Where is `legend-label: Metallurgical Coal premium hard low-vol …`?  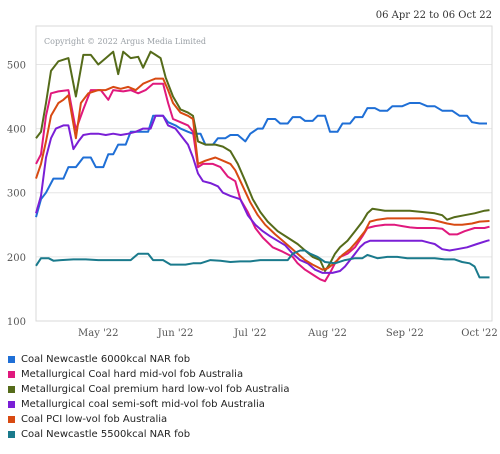 legend-label: Metallurgical Coal premium hard low-vol … is located at coordinates (155, 389).